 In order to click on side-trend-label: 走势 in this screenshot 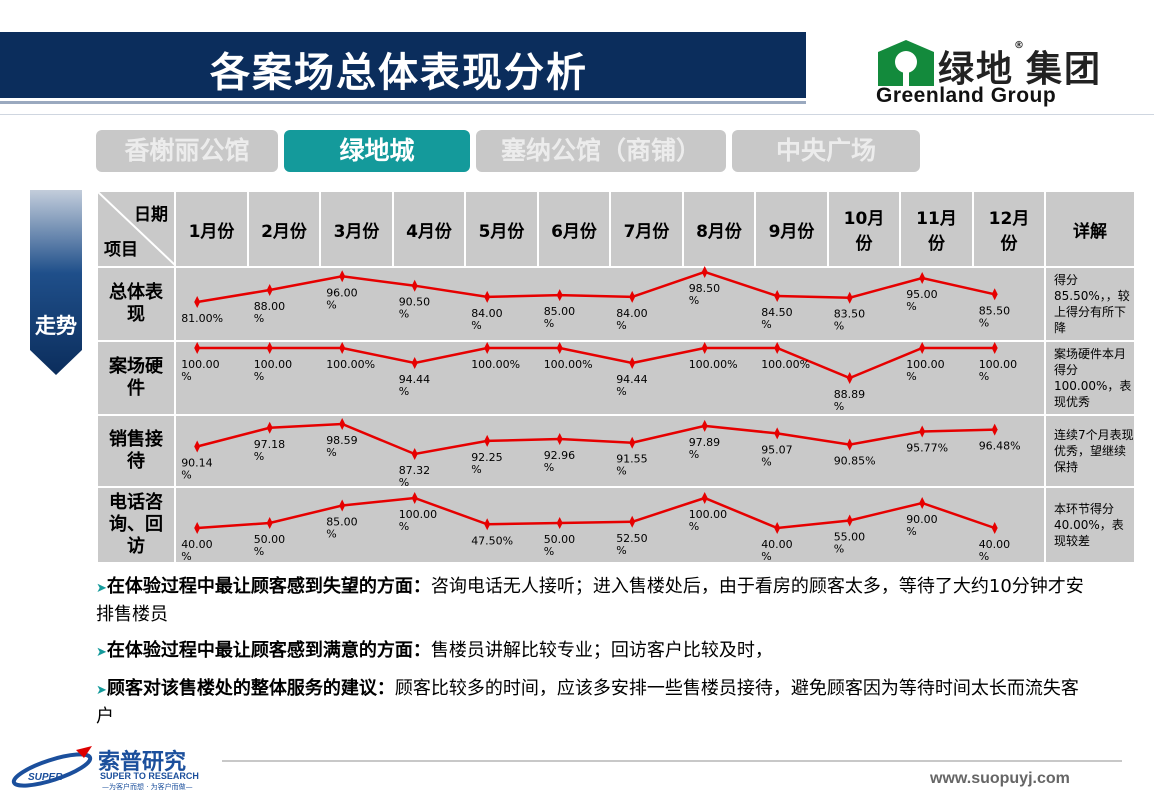, I will do `click(56, 326)`.